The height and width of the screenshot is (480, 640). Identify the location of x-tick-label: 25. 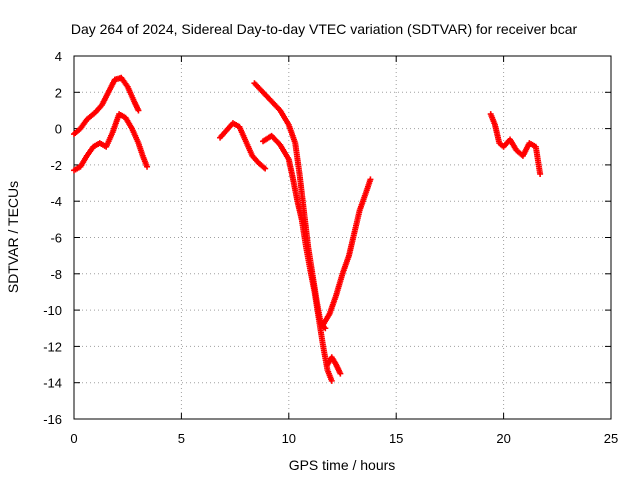
(611, 438).